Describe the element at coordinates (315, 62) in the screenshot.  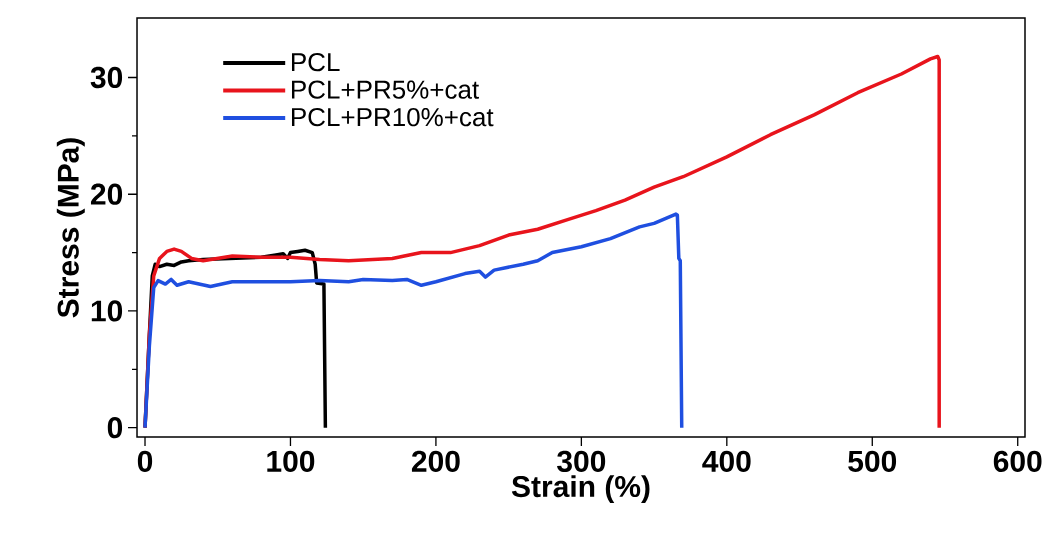
I see `legend-label: PCL` at that location.